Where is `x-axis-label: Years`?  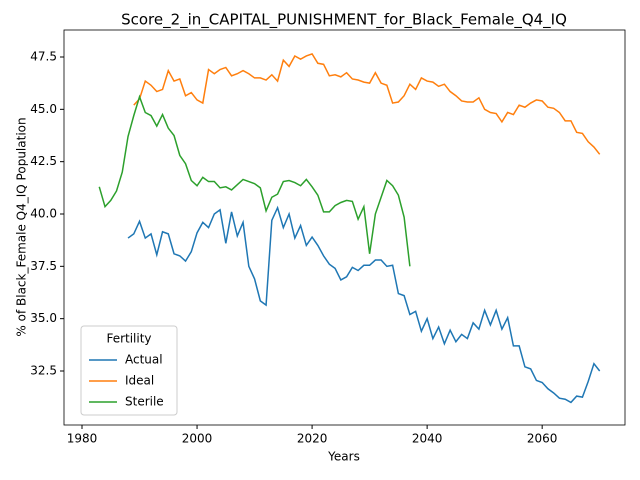
x-axis-label: Years is located at coordinates (343, 457).